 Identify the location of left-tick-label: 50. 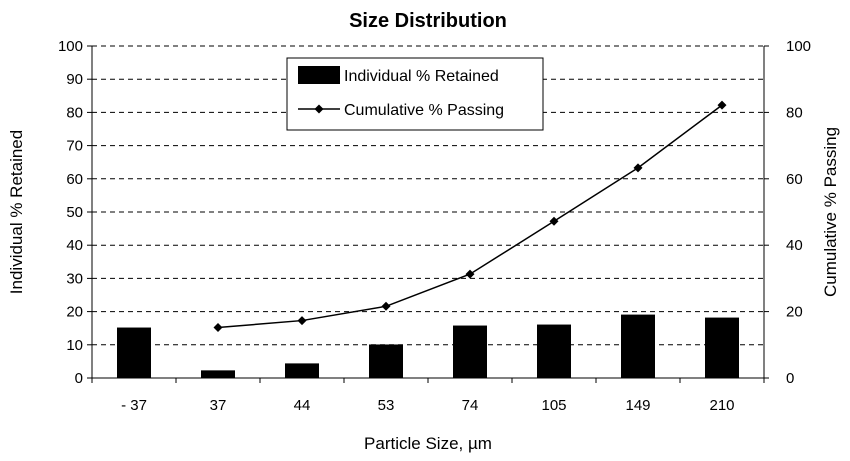
(74, 212).